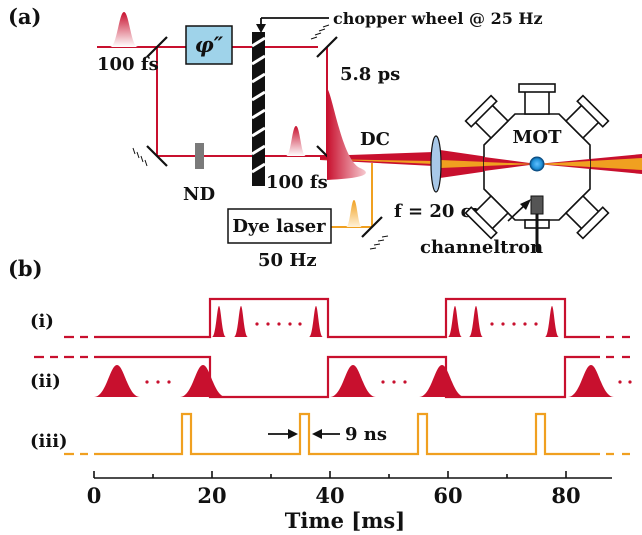 The image size is (642, 535). What do you see at coordinates (42, 321) in the screenshot?
I see `row-i-label: (i)` at bounding box center [42, 321].